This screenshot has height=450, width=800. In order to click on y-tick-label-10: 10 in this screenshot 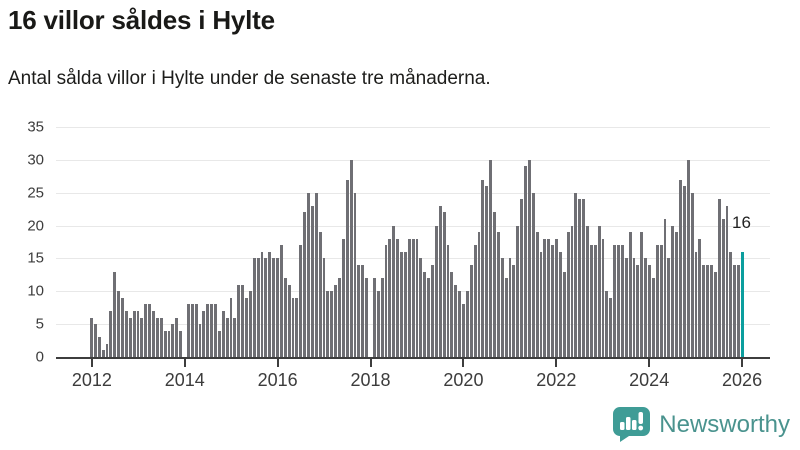, I will do `click(35, 291)`.